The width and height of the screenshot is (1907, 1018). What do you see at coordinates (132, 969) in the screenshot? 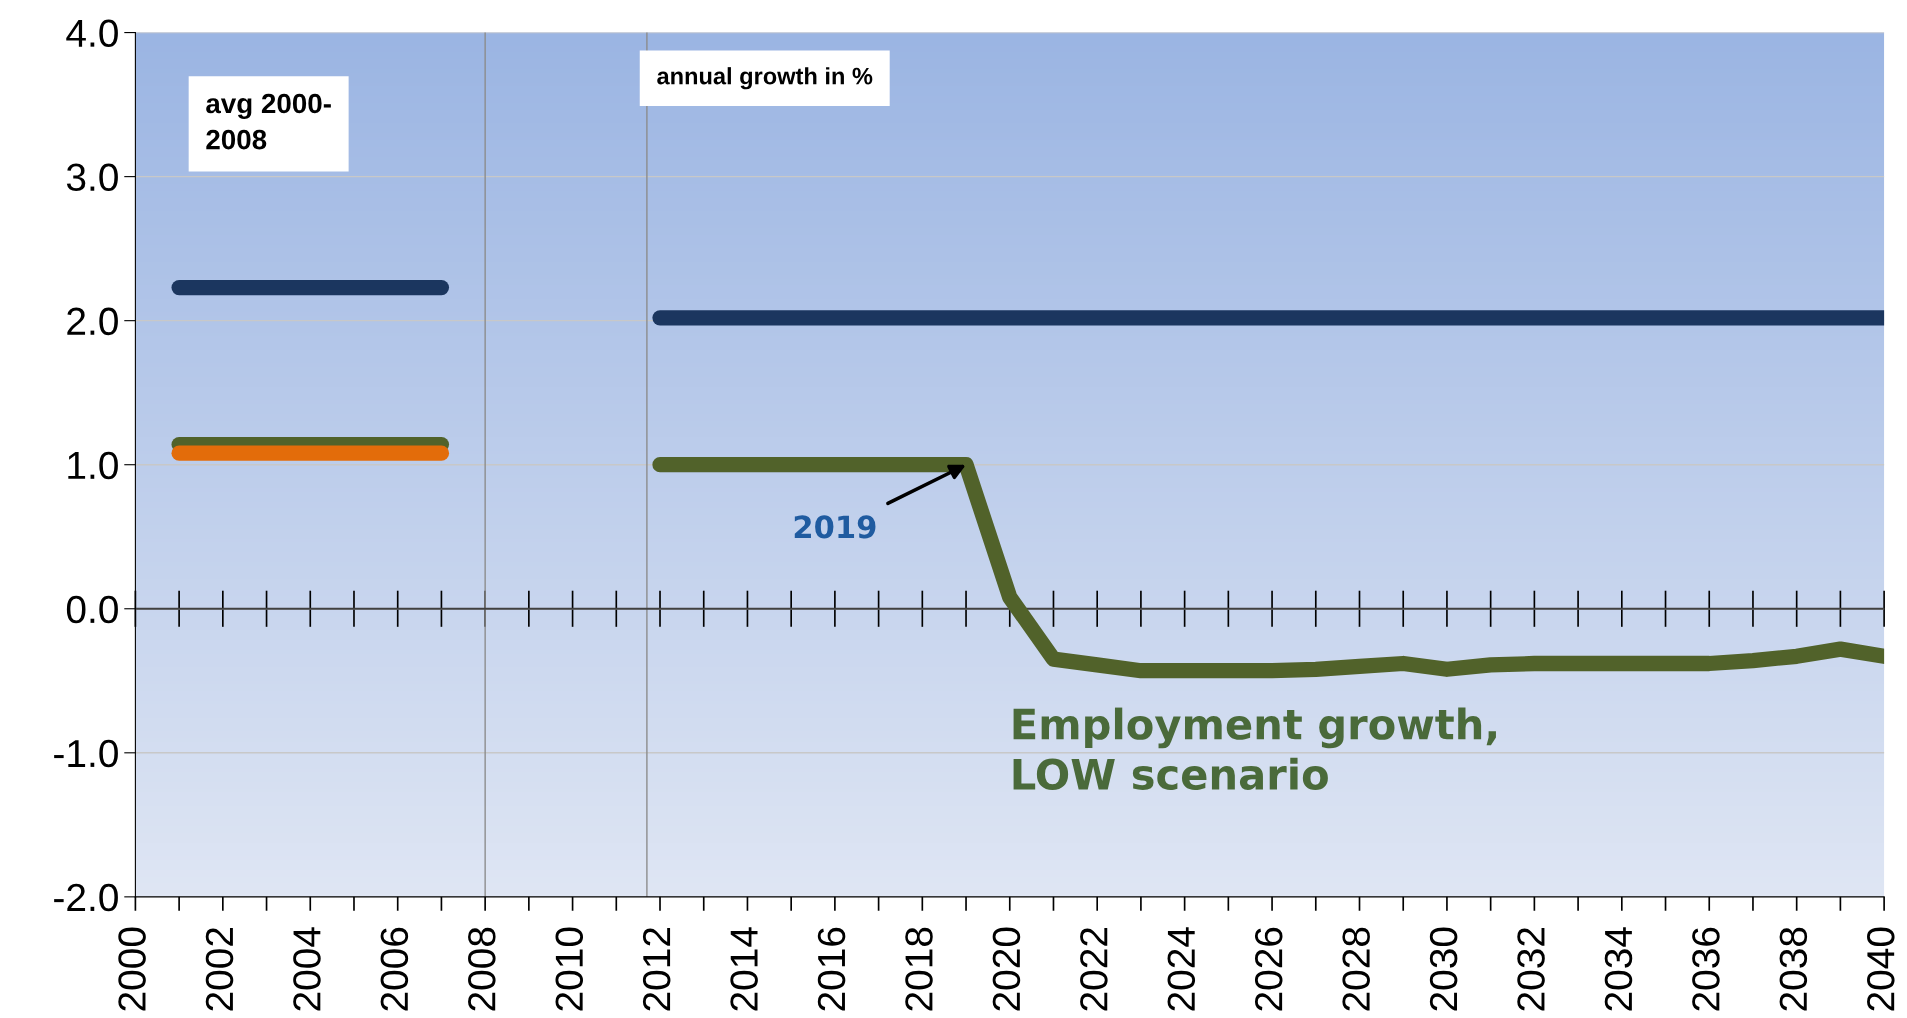
I see `x-tick-label: 2000` at bounding box center [132, 969].